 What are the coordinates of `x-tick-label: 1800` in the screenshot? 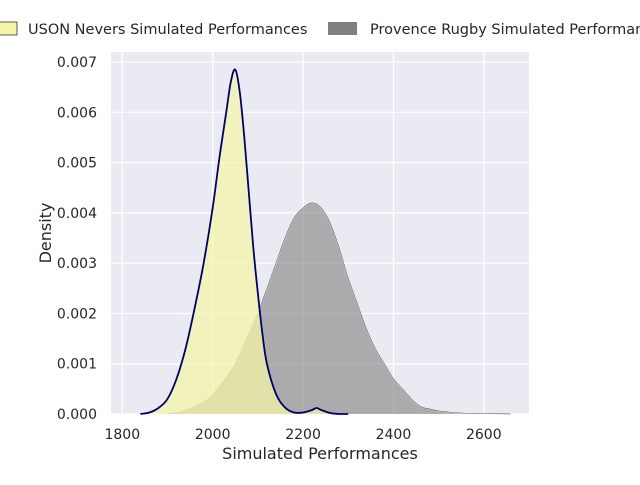 It's located at (122, 435).